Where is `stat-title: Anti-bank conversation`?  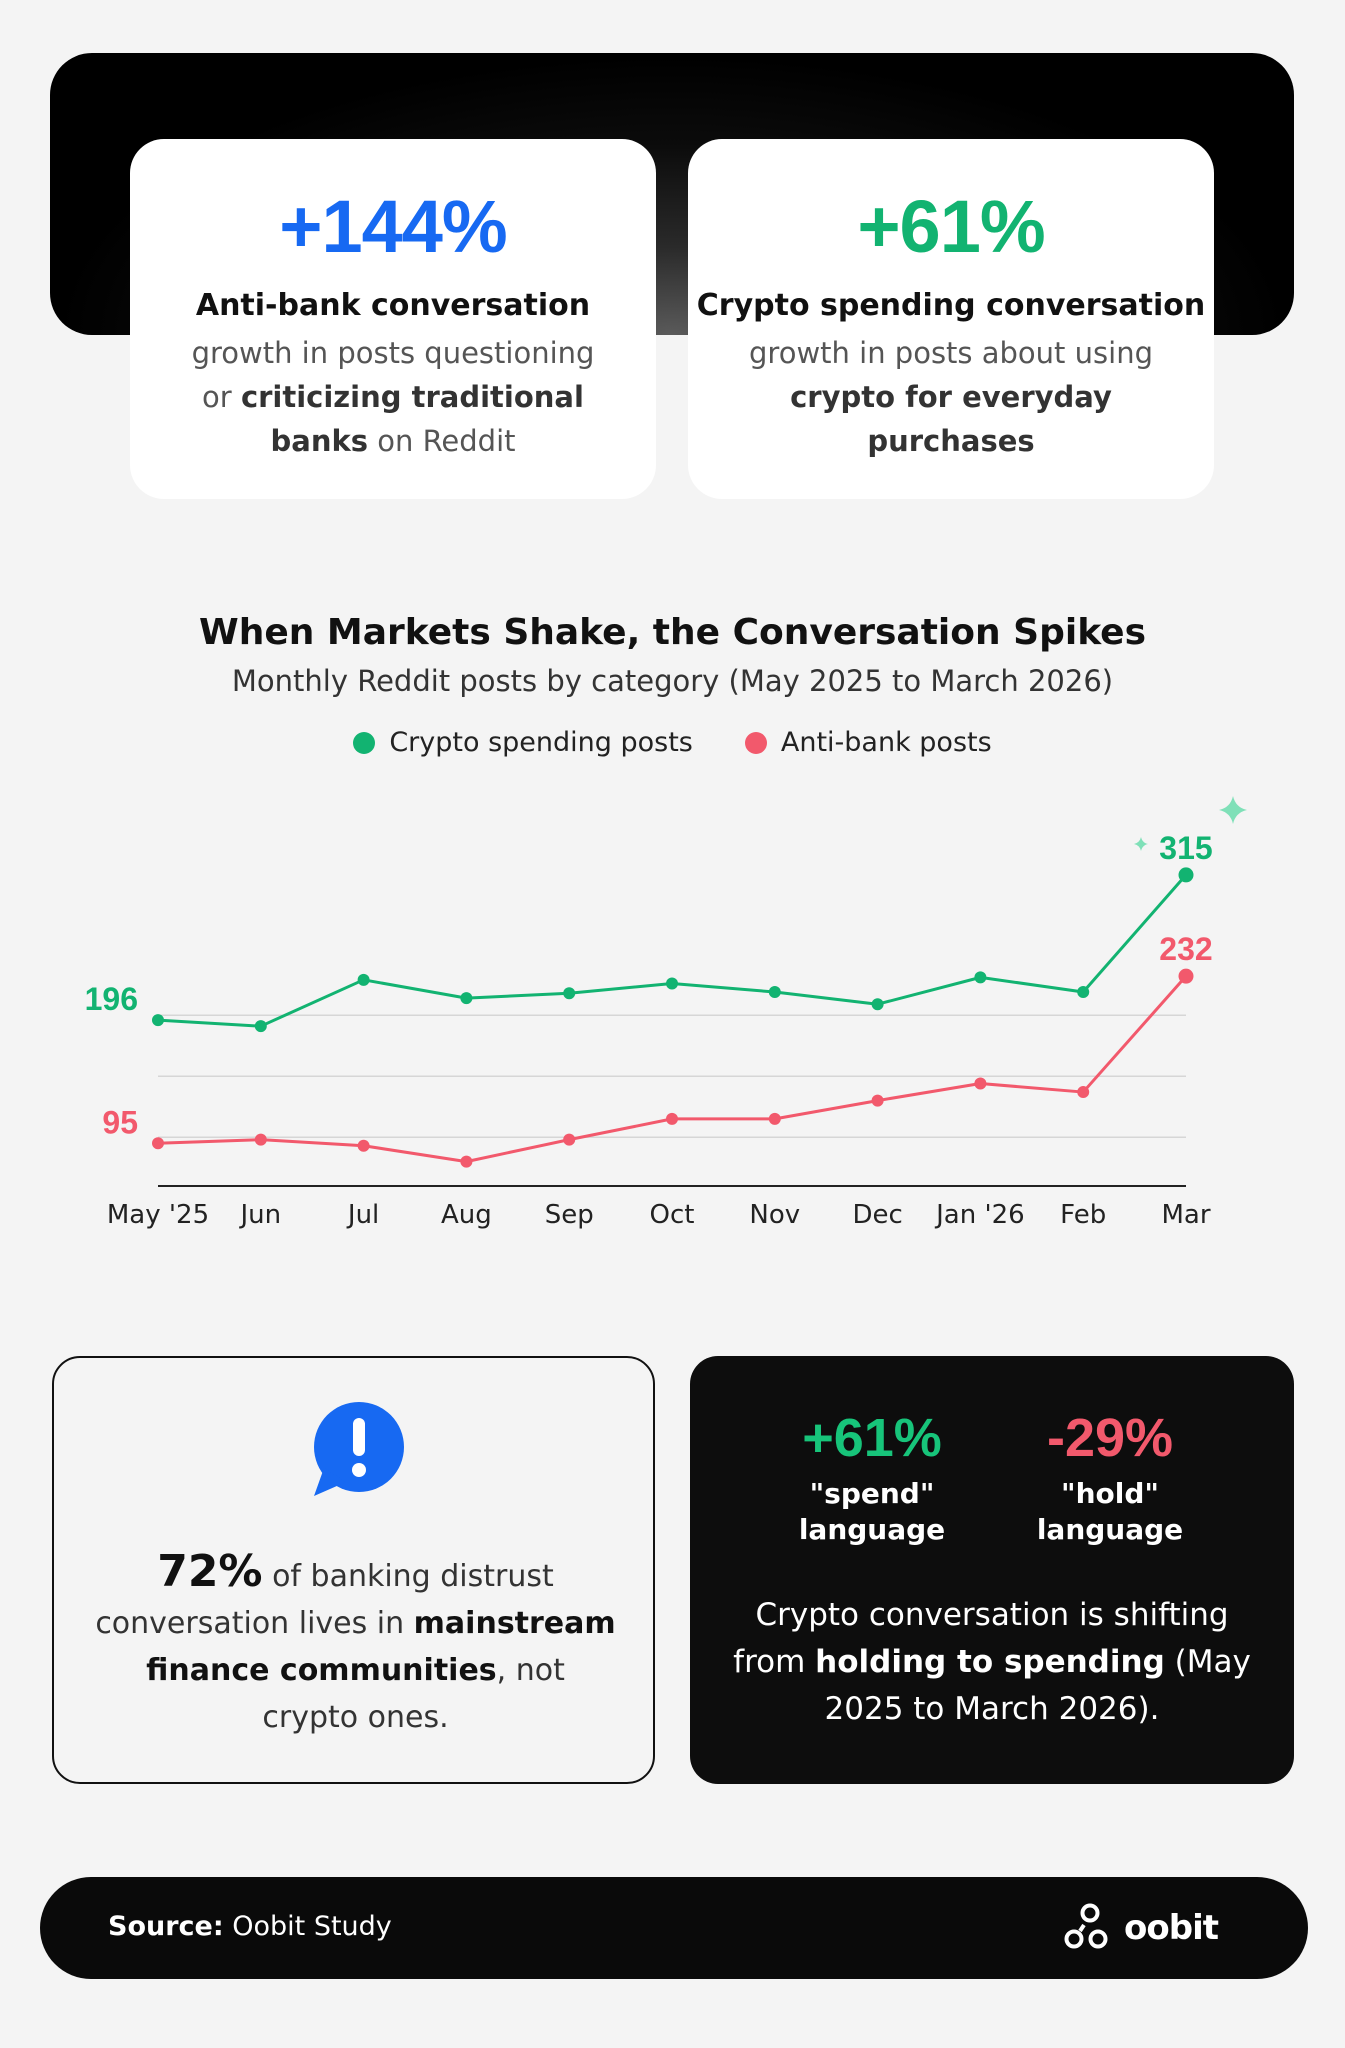
stat-title: Anti-bank conversation is located at coordinates (393, 305).